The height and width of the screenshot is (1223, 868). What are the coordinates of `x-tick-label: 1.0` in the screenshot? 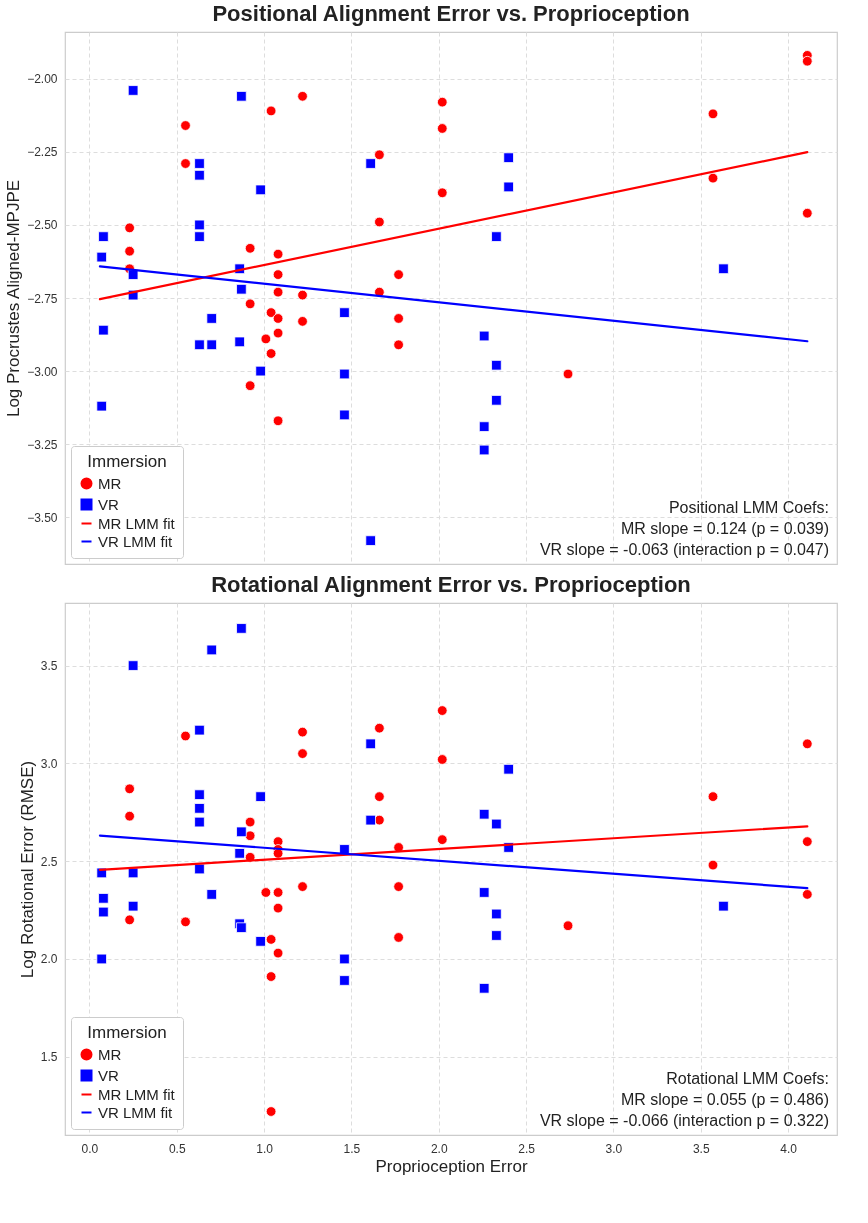 It's located at (265, 1148).